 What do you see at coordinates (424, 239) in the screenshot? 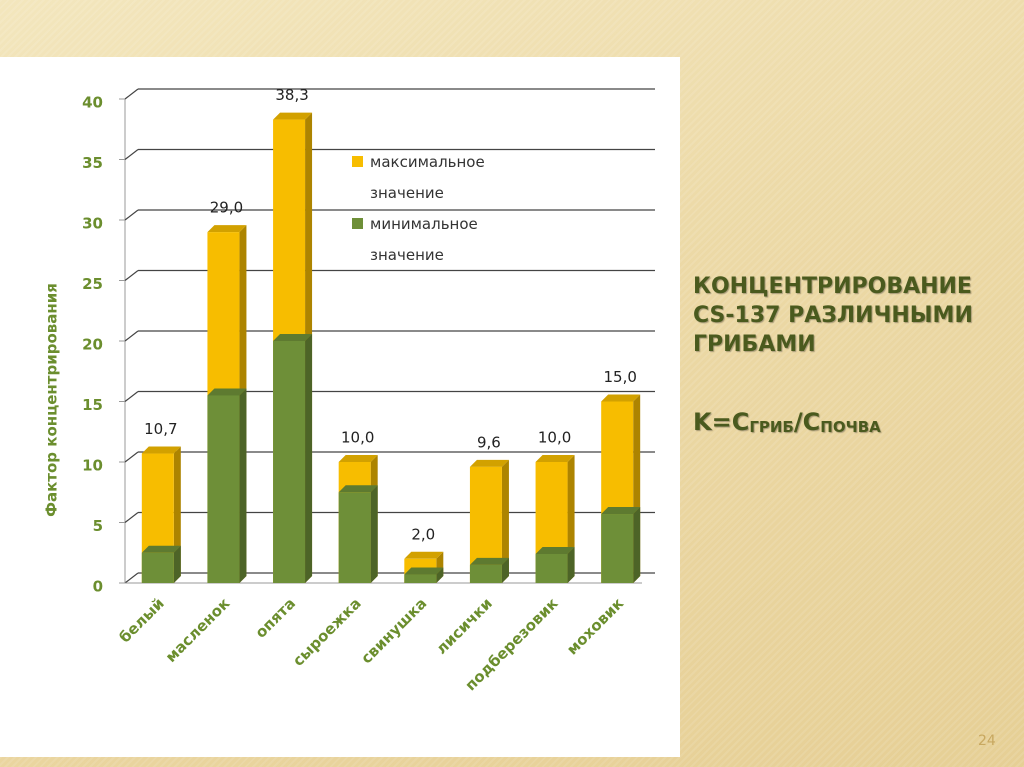
I see `legend-label: минимальное значение` at bounding box center [424, 239].